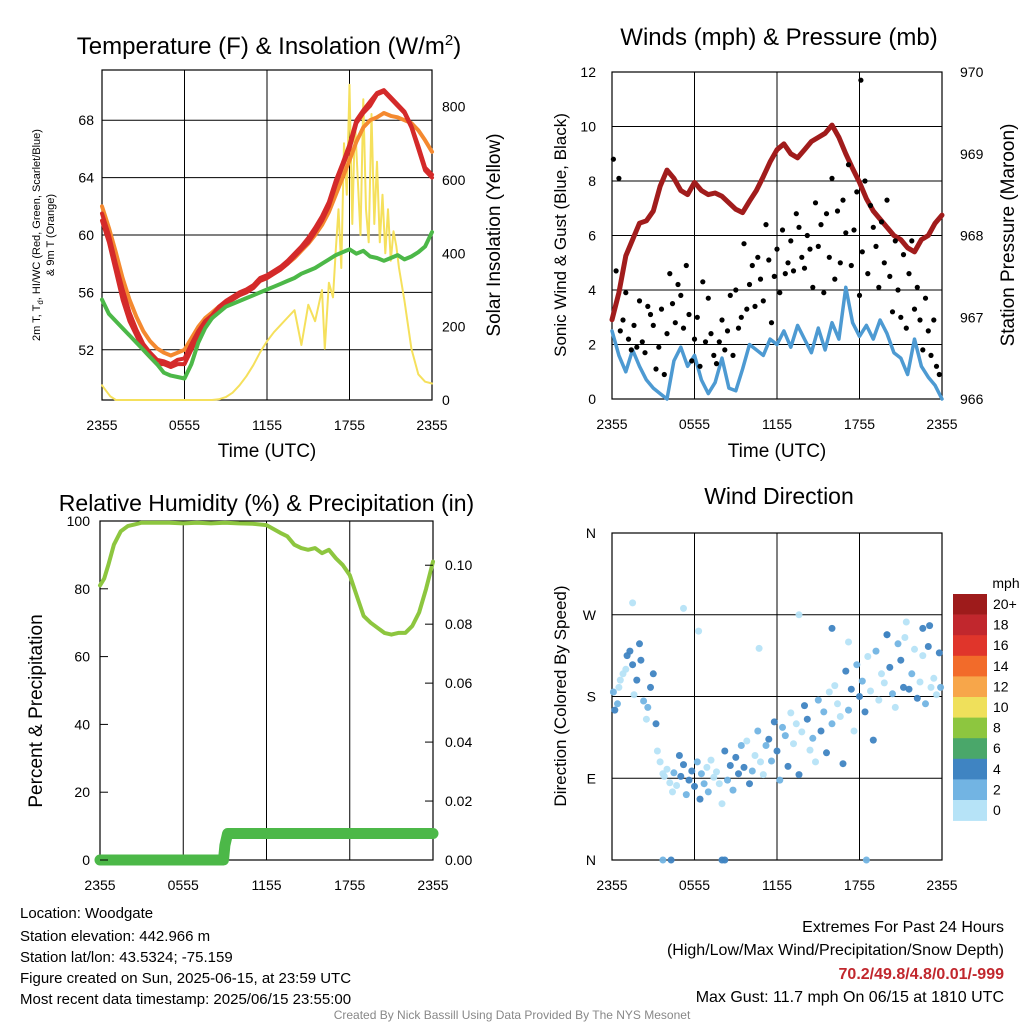  I want to click on legend-swatch-20+, so click(970, 604).